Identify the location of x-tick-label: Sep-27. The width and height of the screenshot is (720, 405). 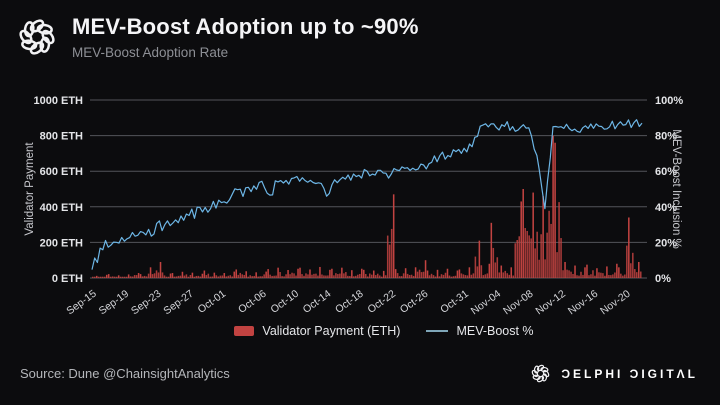
(178, 303).